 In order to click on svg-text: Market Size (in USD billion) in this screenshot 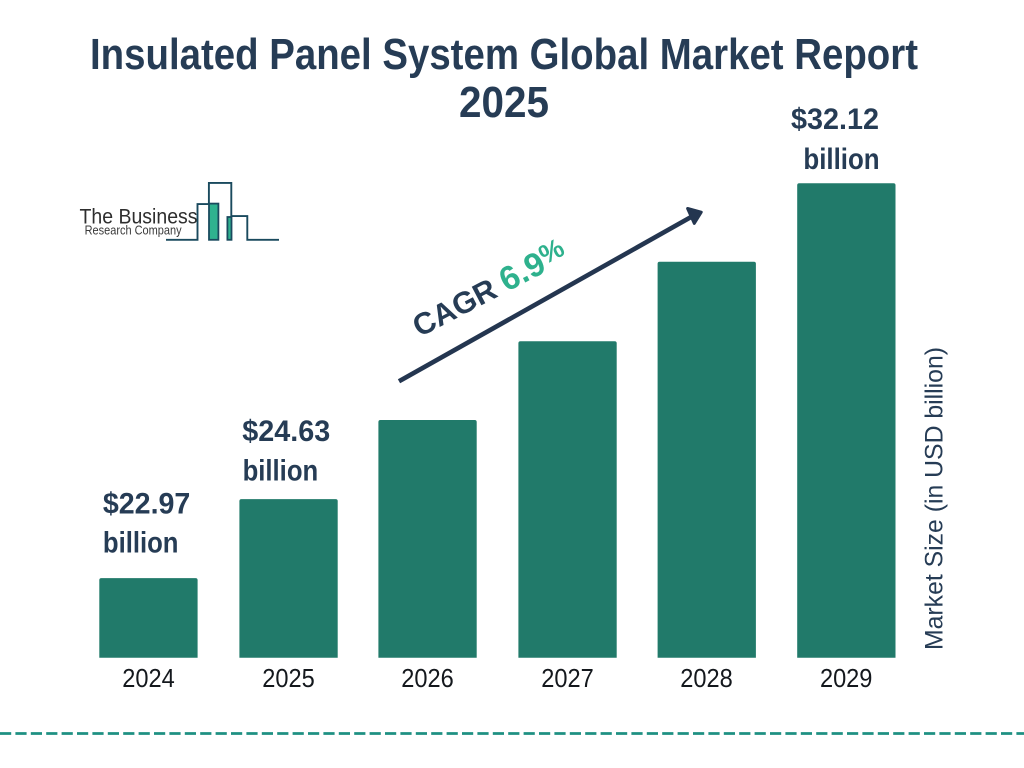, I will do `click(935, 498)`.